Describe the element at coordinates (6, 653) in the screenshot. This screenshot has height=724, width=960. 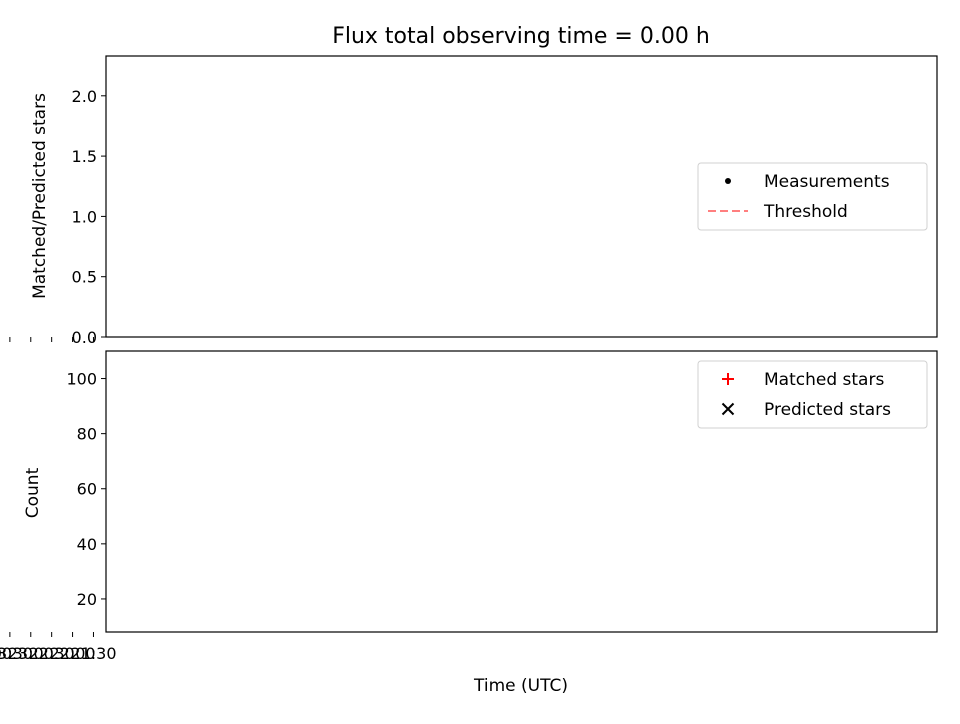
I see `x-tick-label: 00:00` at that location.